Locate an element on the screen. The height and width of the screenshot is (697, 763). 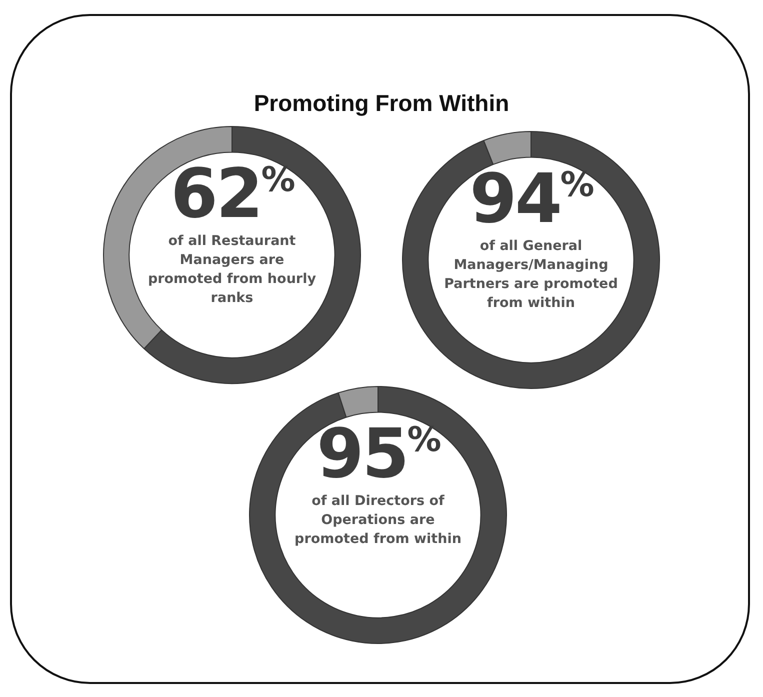
data-label: 95% is located at coordinates (378, 454).